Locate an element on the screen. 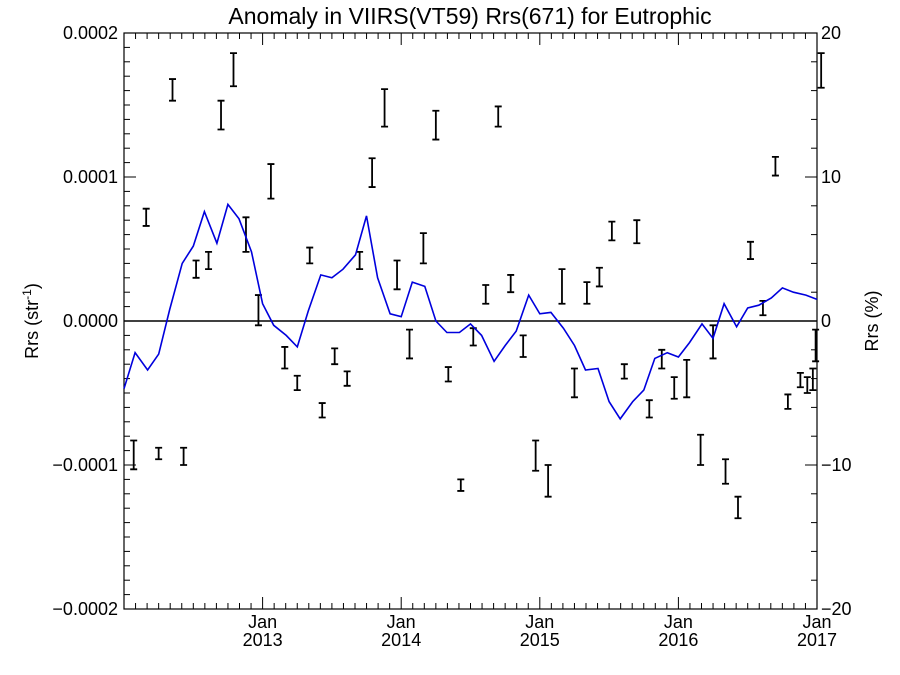 This screenshot has width=900, height=675. left-tick-label: −0.0001 is located at coordinates (85, 465).